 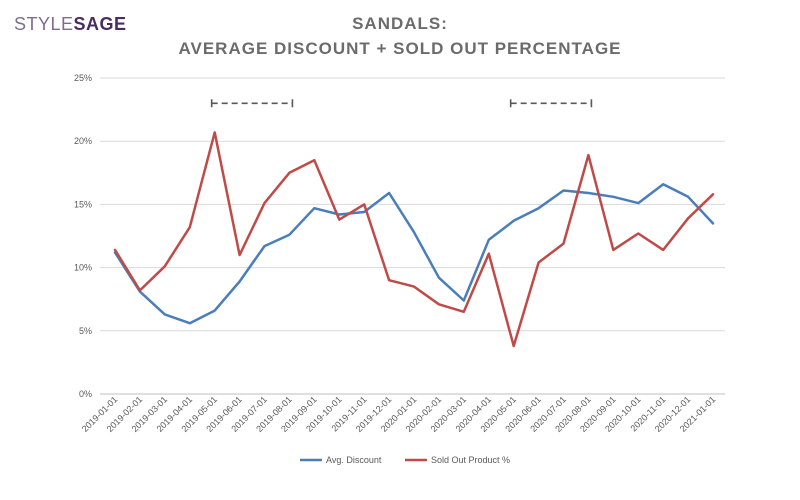 What do you see at coordinates (85, 394) in the screenshot?
I see `y-tick-label: 0%` at bounding box center [85, 394].